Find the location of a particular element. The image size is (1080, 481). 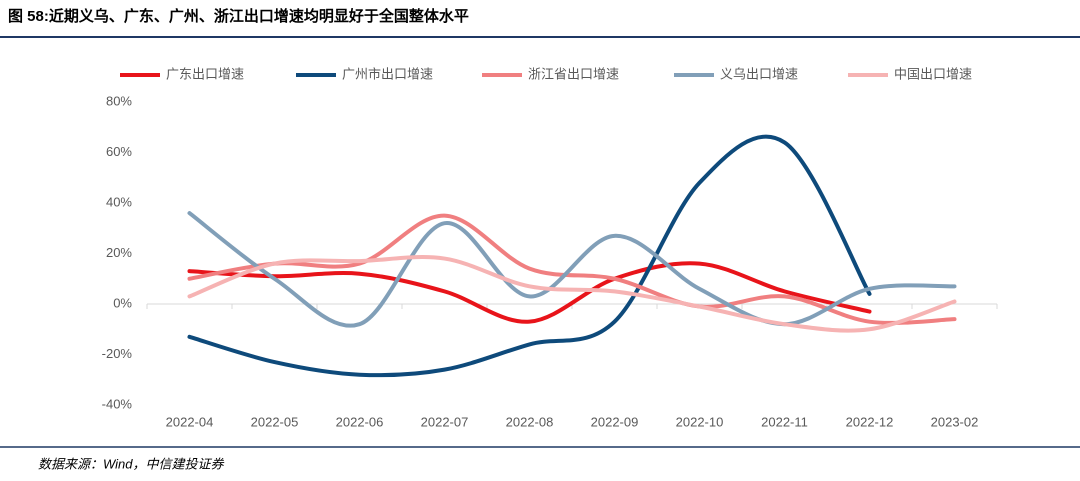

x-tick-label: 2022-08 is located at coordinates (530, 421).